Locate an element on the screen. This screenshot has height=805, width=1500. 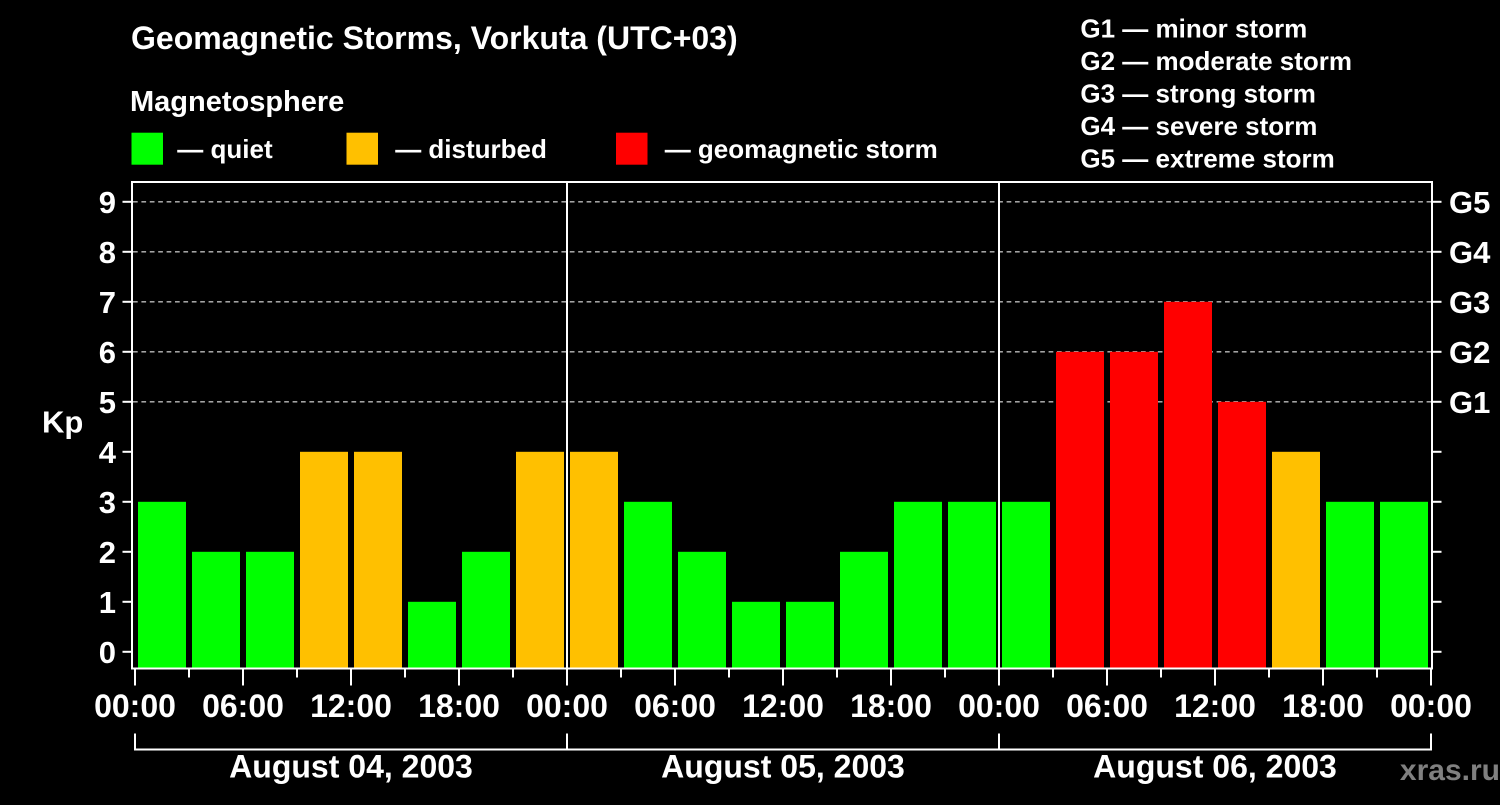
svg-text: G2 is located at coordinates (1469, 352).